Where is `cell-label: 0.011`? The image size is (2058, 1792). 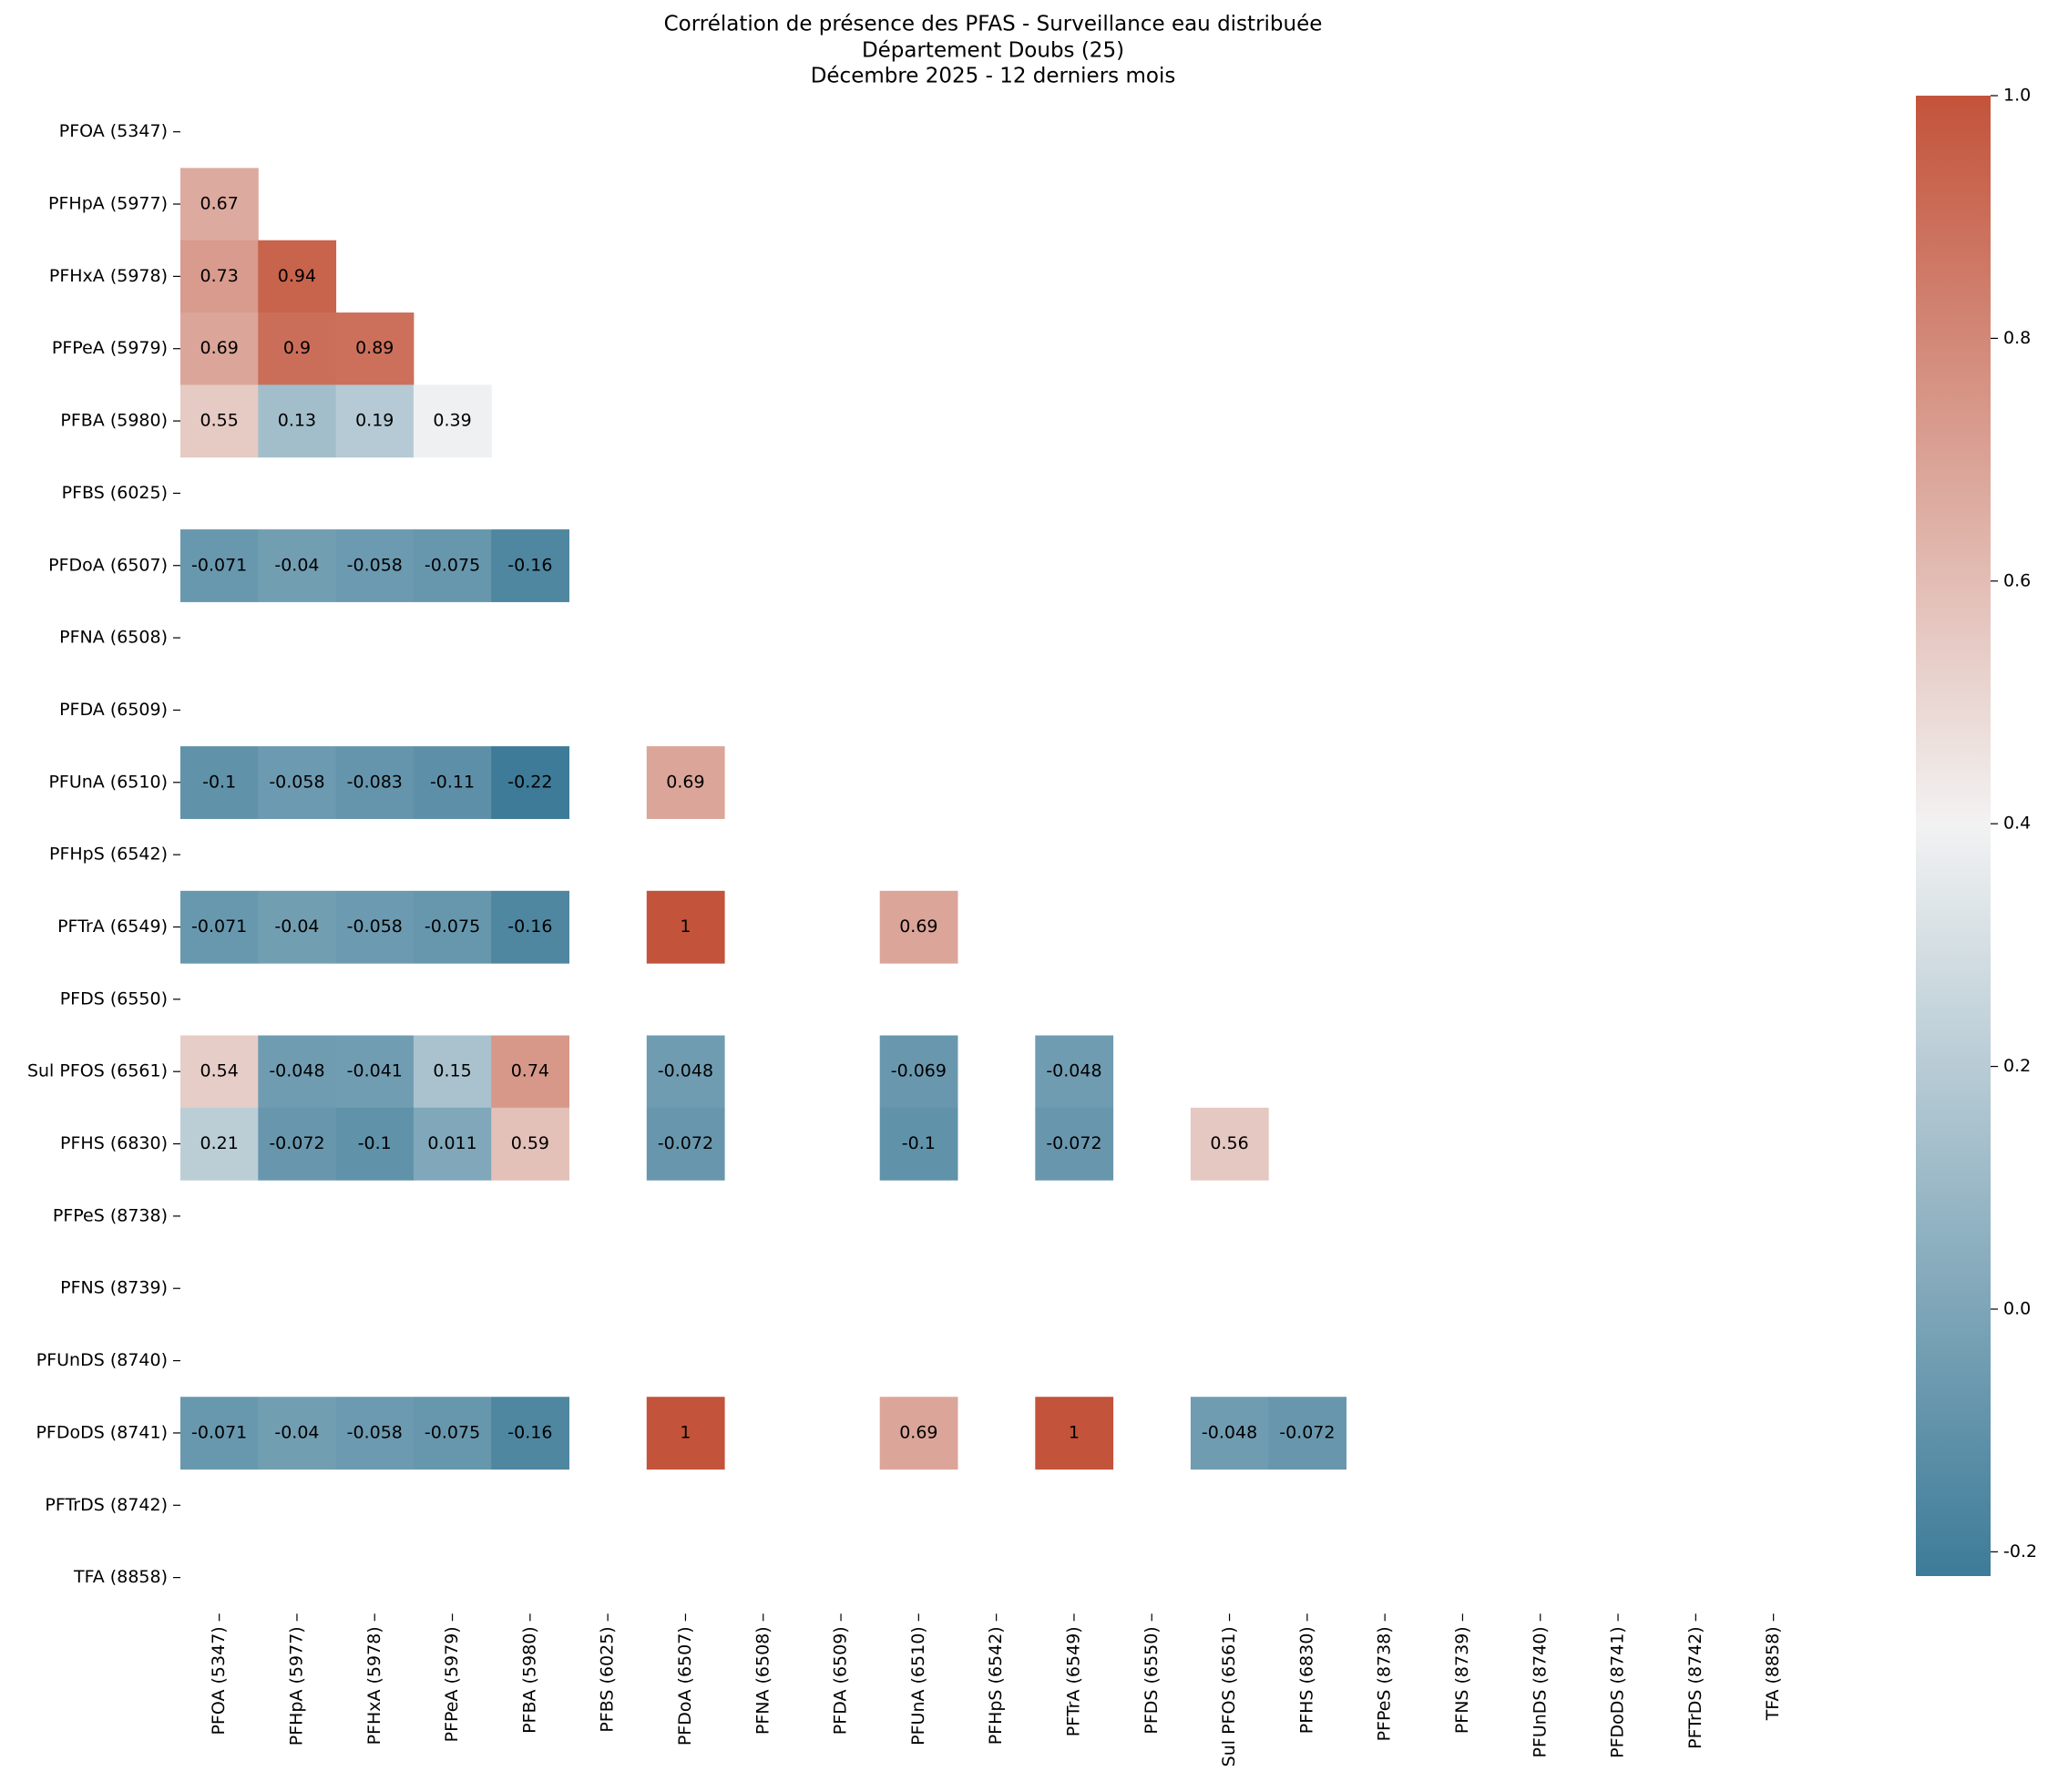
cell-label: 0.011 is located at coordinates (451, 1143).